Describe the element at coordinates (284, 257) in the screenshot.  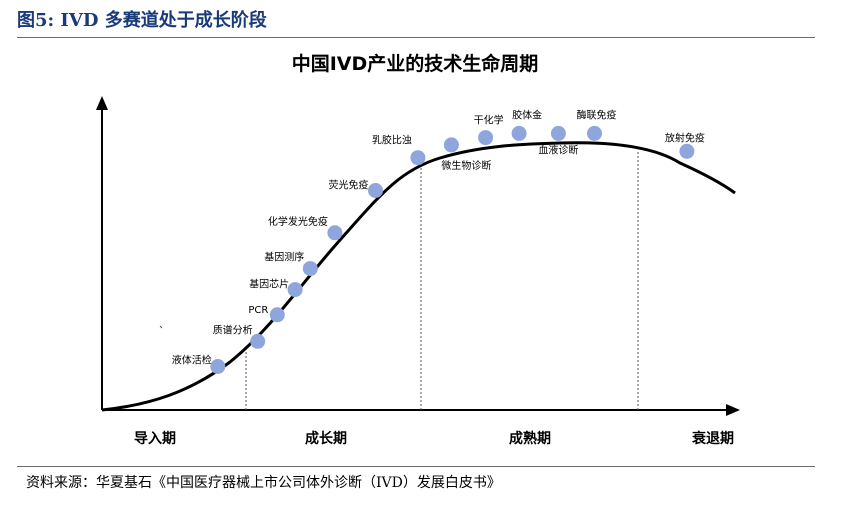
I see `point-label: 基因测序` at that location.